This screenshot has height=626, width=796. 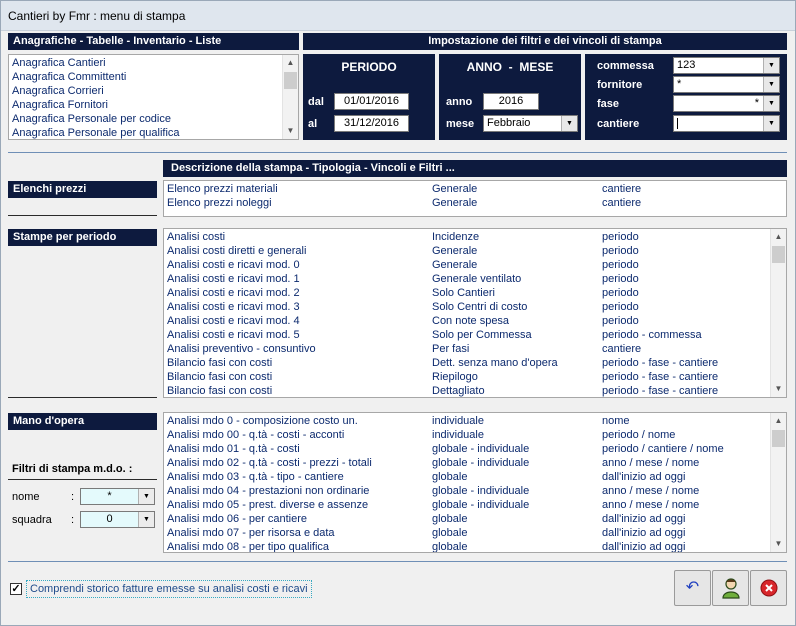 I want to click on periodo-title: PERIODO, so click(x=369, y=67).